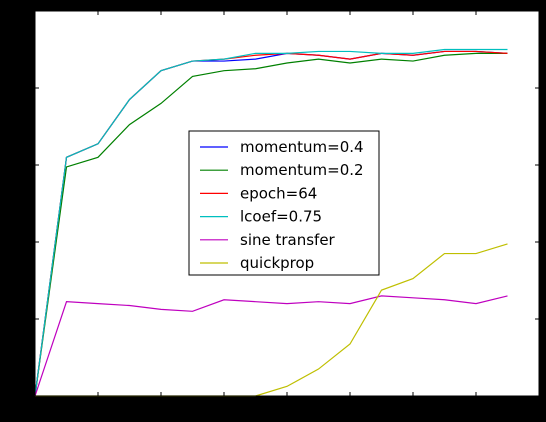  I want to click on x-tick-label-3: 6, so click(224, 407).